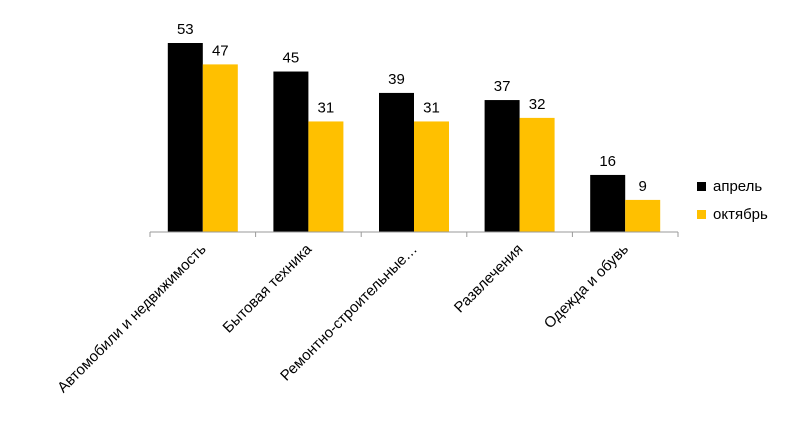 The height and width of the screenshot is (428, 812). I want to click on category-label: Развлечения, so click(488, 278).